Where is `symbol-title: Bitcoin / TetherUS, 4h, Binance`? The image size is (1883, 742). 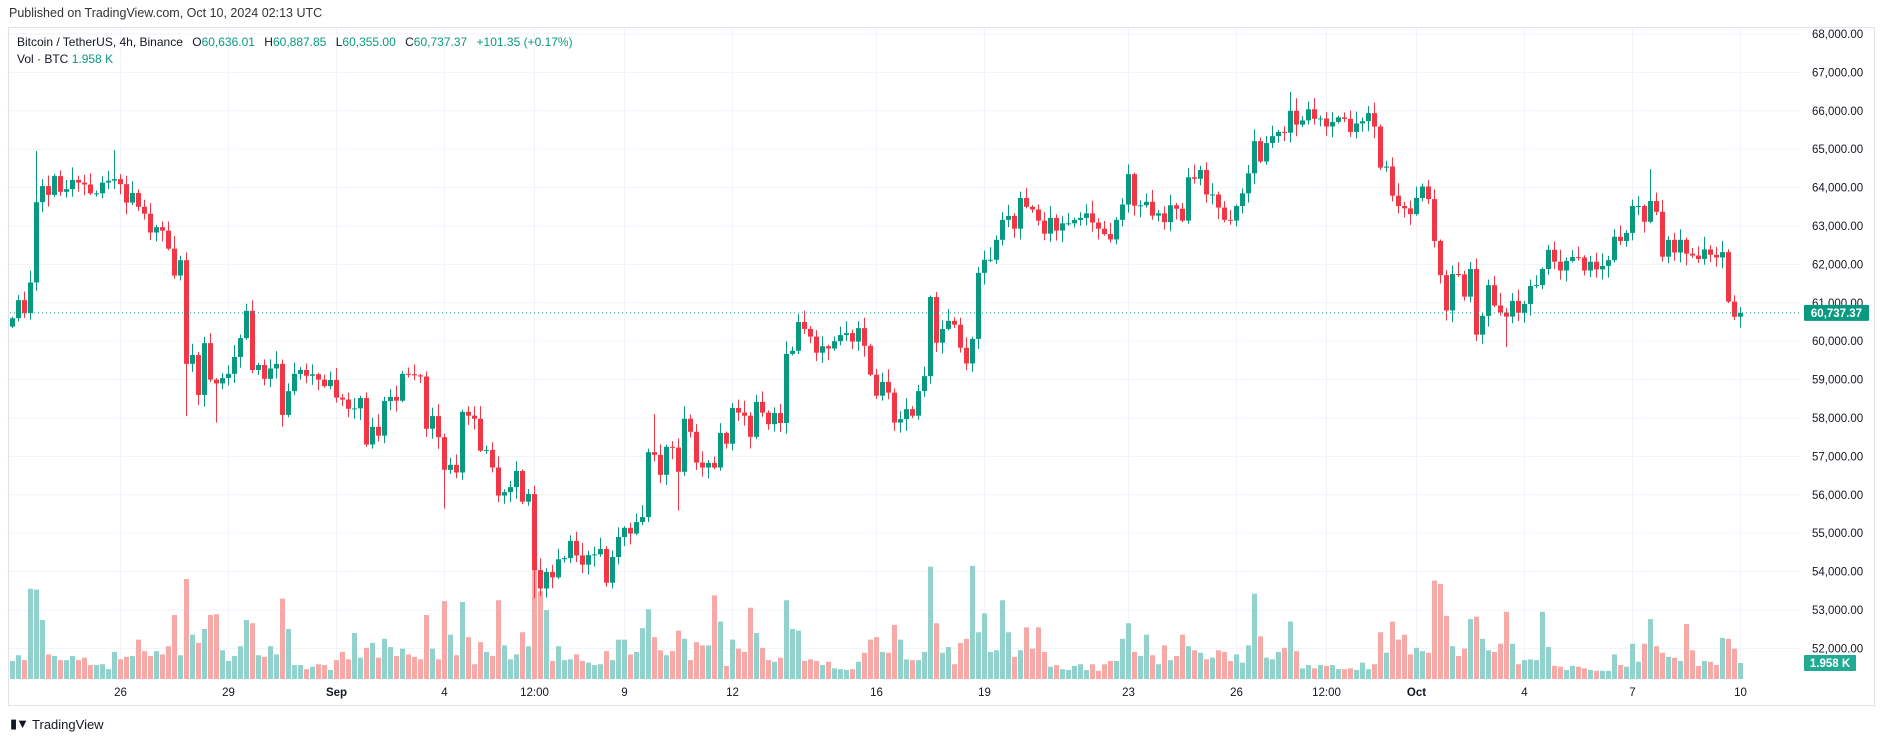 symbol-title: Bitcoin / TetherUS, 4h, Binance is located at coordinates (100, 42).